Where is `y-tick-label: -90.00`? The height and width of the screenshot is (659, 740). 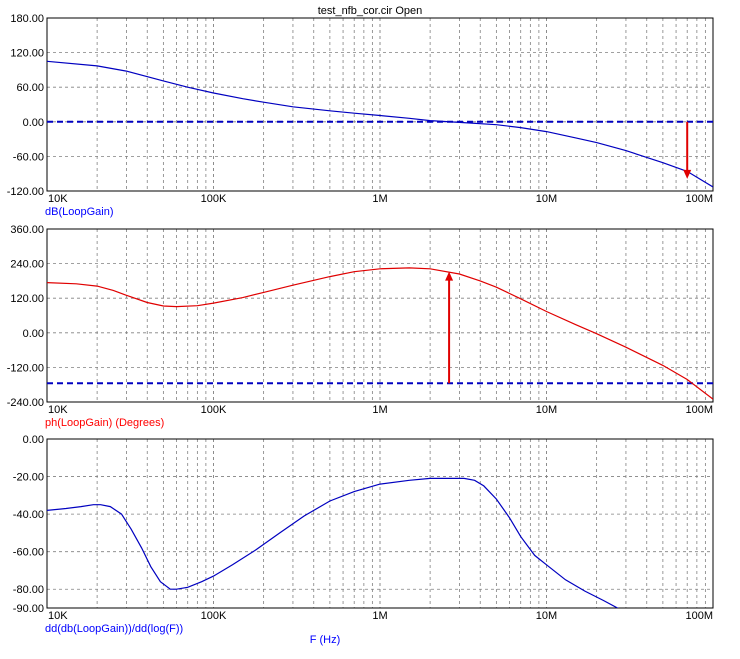
y-tick-label: -90.00 is located at coordinates (28, 609).